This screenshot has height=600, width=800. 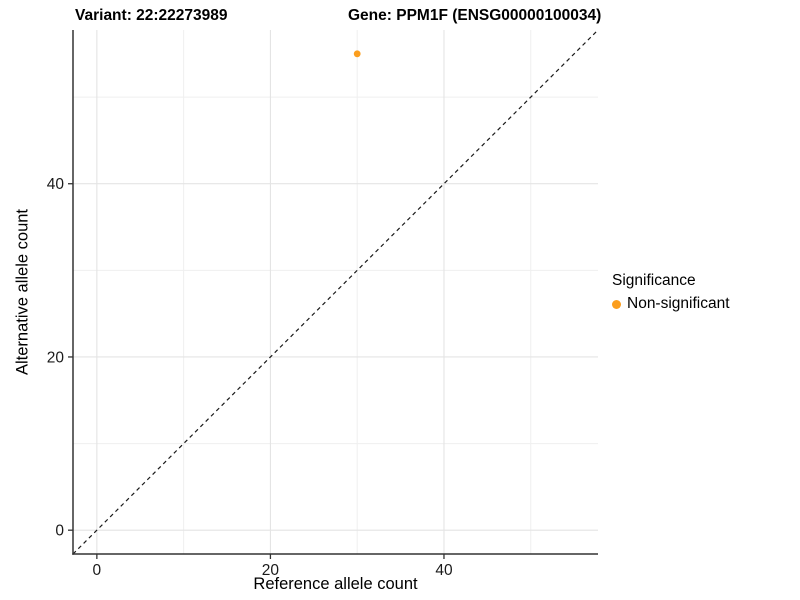 I want to click on x-tick-label: 0, so click(x=97, y=570).